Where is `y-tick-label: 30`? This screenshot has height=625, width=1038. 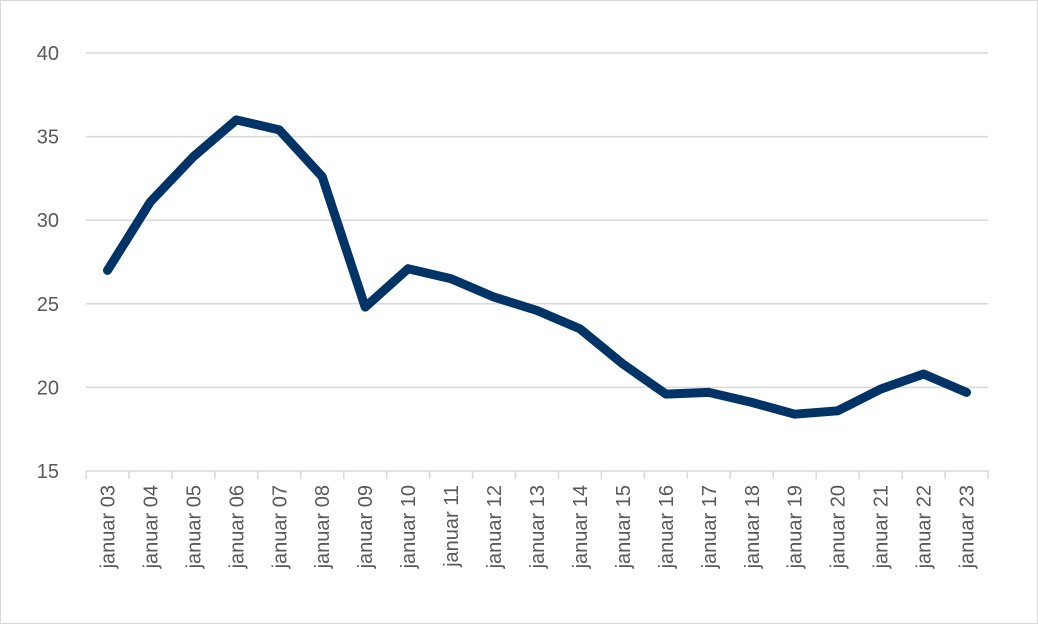
y-tick-label: 30 is located at coordinates (48, 221).